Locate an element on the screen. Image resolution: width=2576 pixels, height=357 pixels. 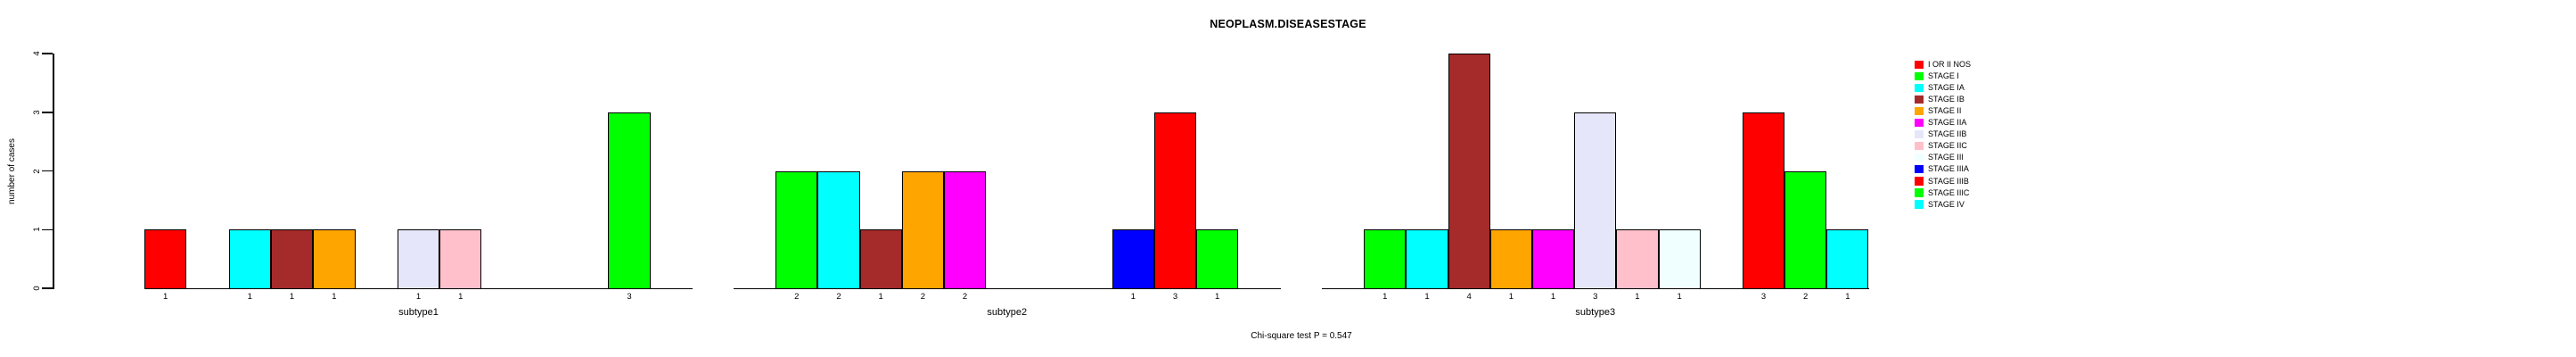
bar-subtype2-stage-ii is located at coordinates (922, 229).